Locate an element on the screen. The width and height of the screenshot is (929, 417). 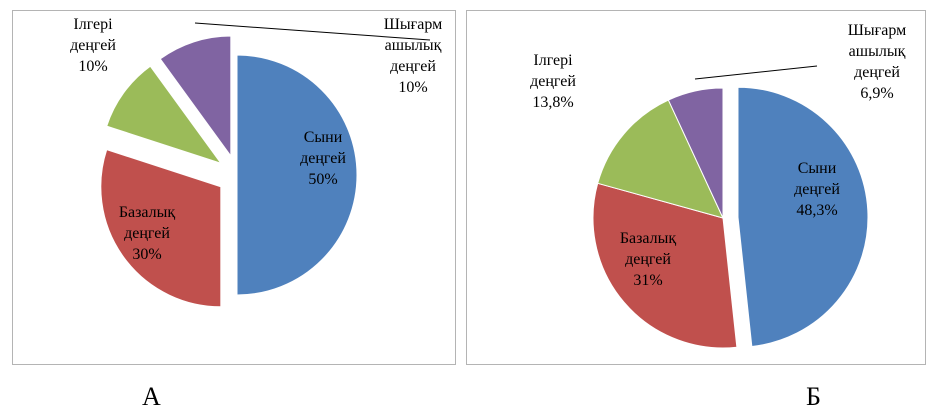
chart-a-slice-basic is located at coordinates (161, 228).